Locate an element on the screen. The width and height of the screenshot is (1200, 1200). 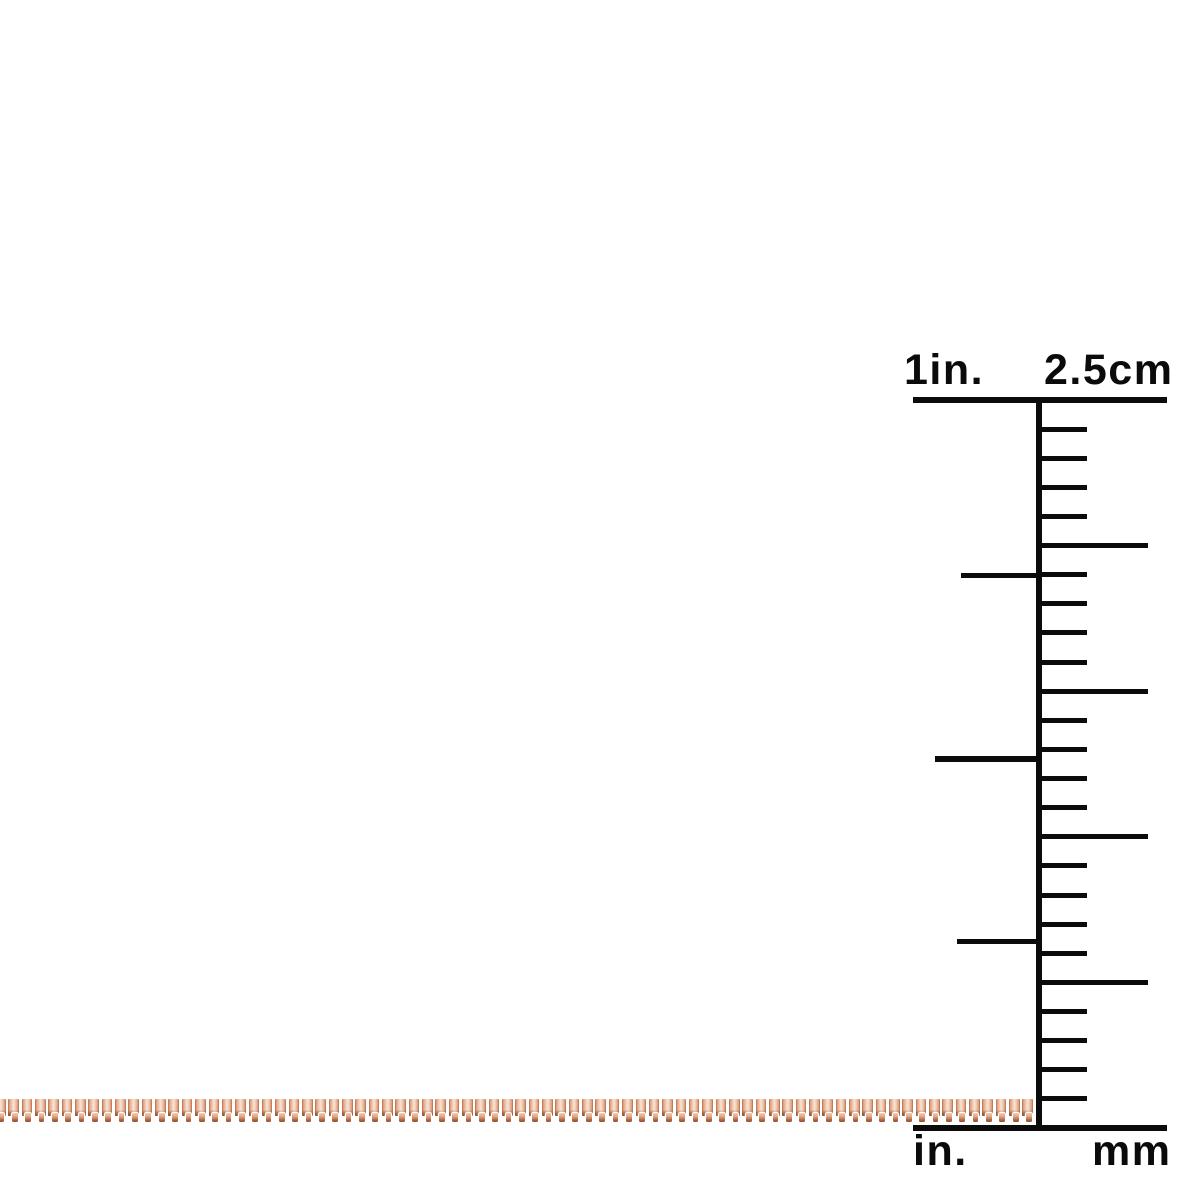
ruler-bottom-line is located at coordinates (1040, 1128).